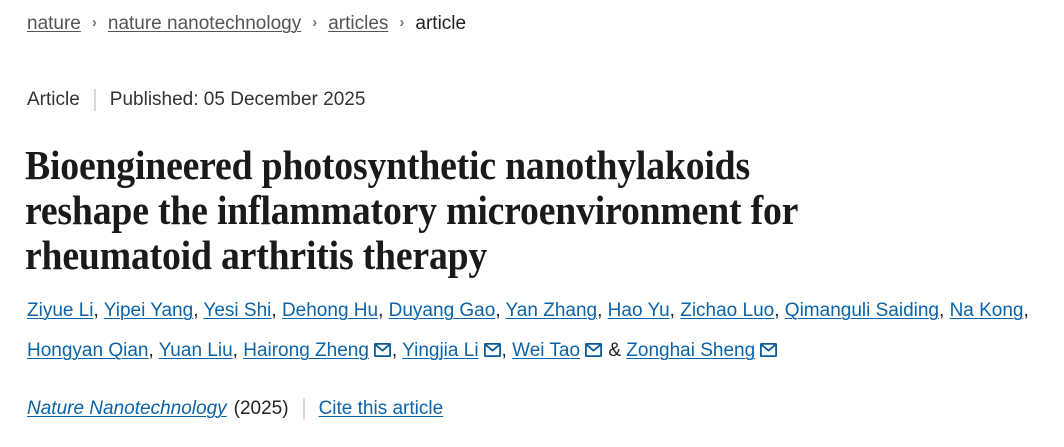  I want to click on author-link: Qimanguli Saiding, so click(861, 310).